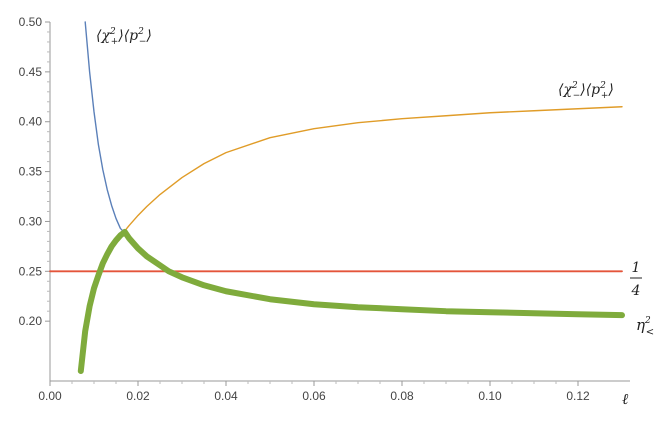 This screenshot has width=664, height=425. What do you see at coordinates (31, 221) in the screenshot?
I see `y-tick-label: 0.30` at bounding box center [31, 221].